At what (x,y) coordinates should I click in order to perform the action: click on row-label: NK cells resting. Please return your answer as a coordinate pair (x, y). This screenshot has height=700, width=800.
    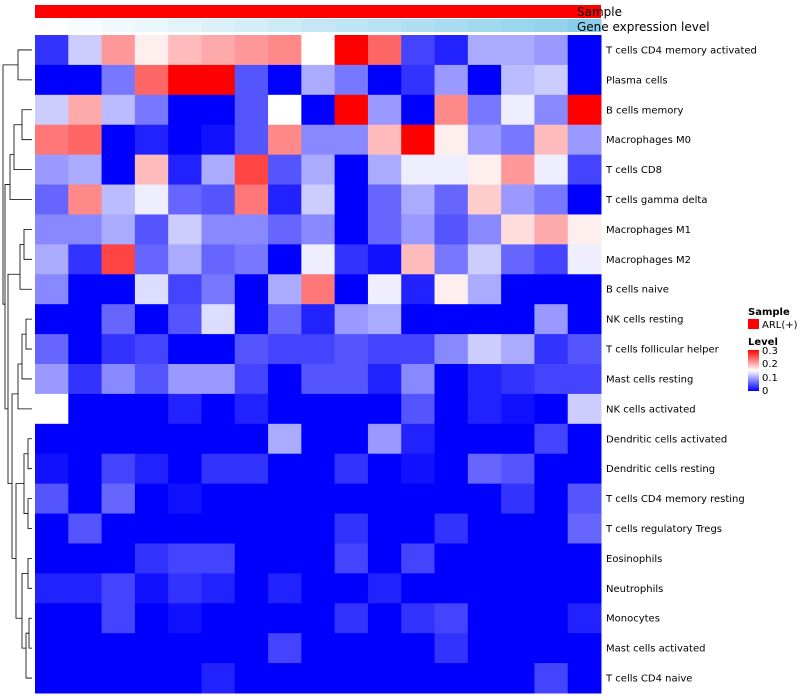
    Looking at the image, I should click on (644, 320).